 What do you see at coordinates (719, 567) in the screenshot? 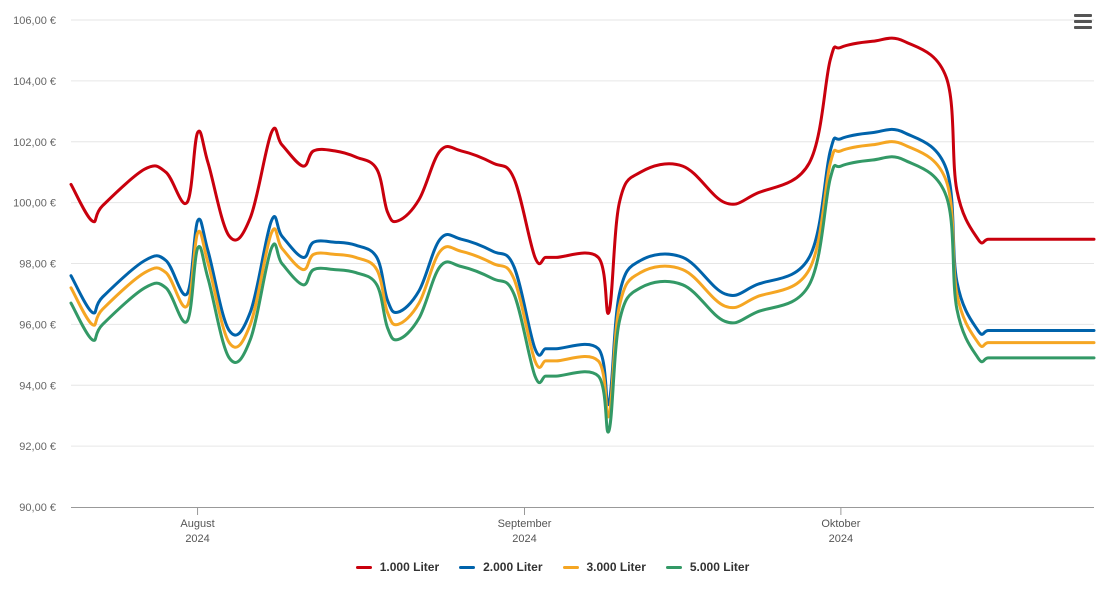
I see `legend-label: 5.000 Liter` at bounding box center [719, 567].